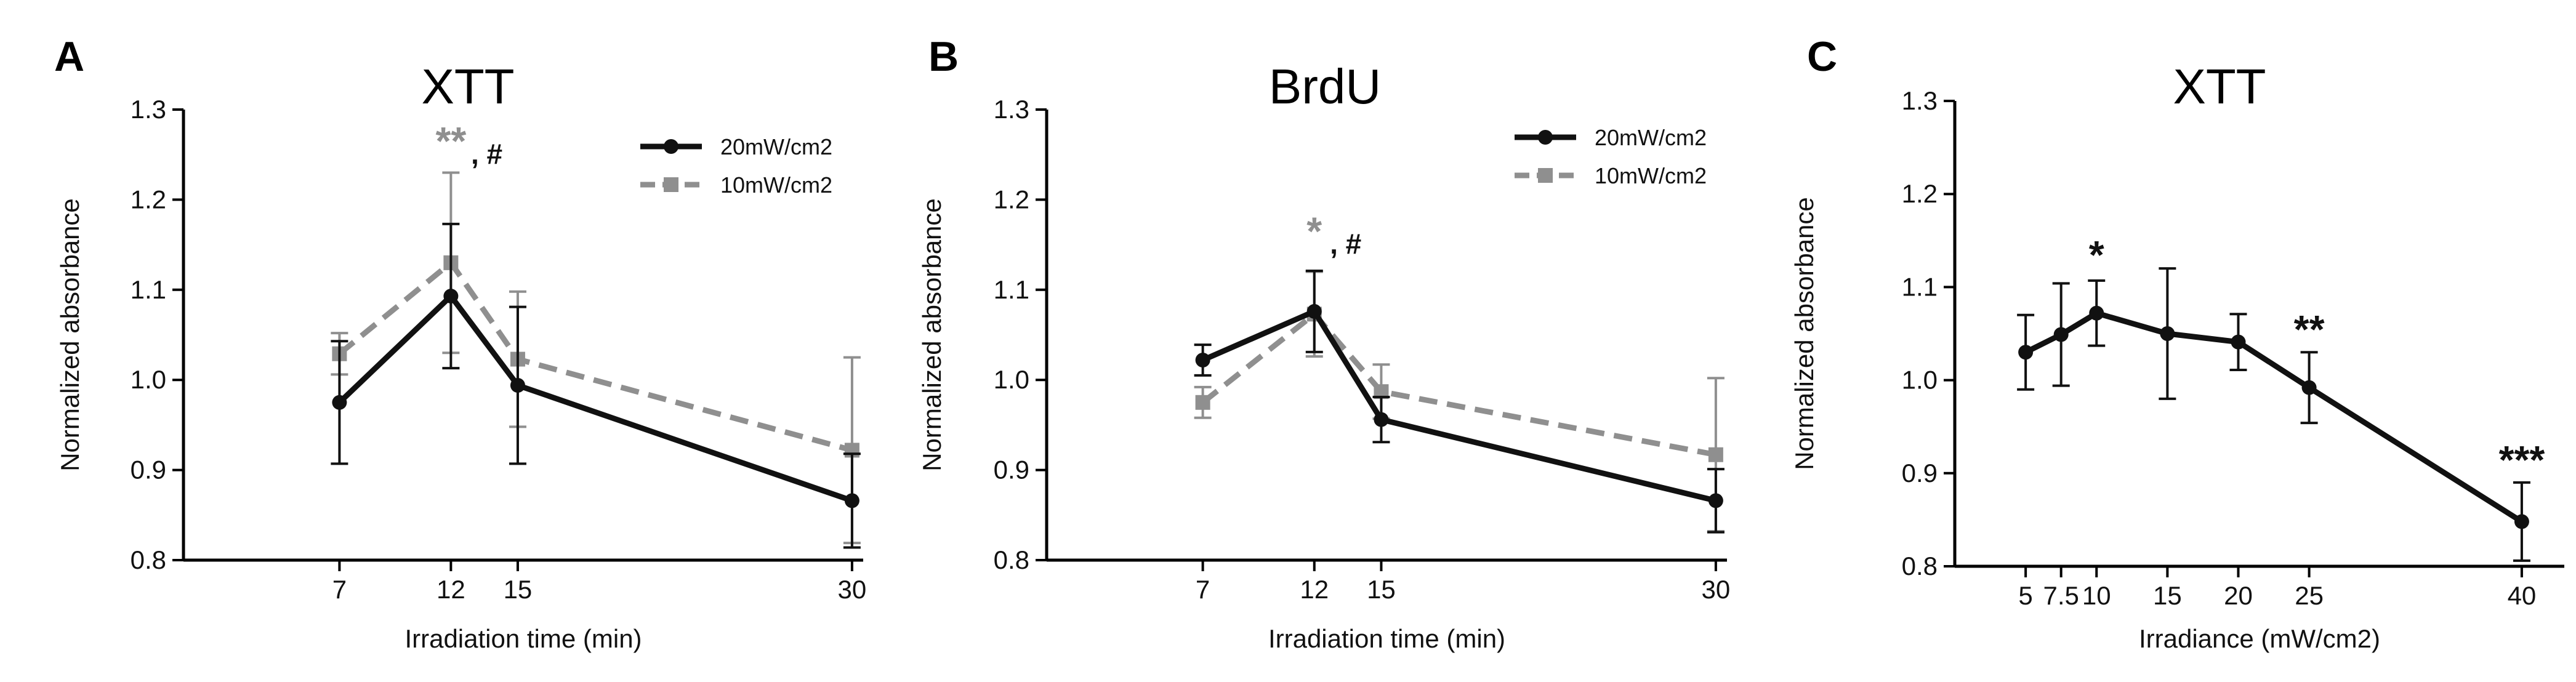 The image size is (2576, 682). What do you see at coordinates (2259, 638) in the screenshot?
I see `x-axis-label: Irradiance (mW/cm2)` at bounding box center [2259, 638].